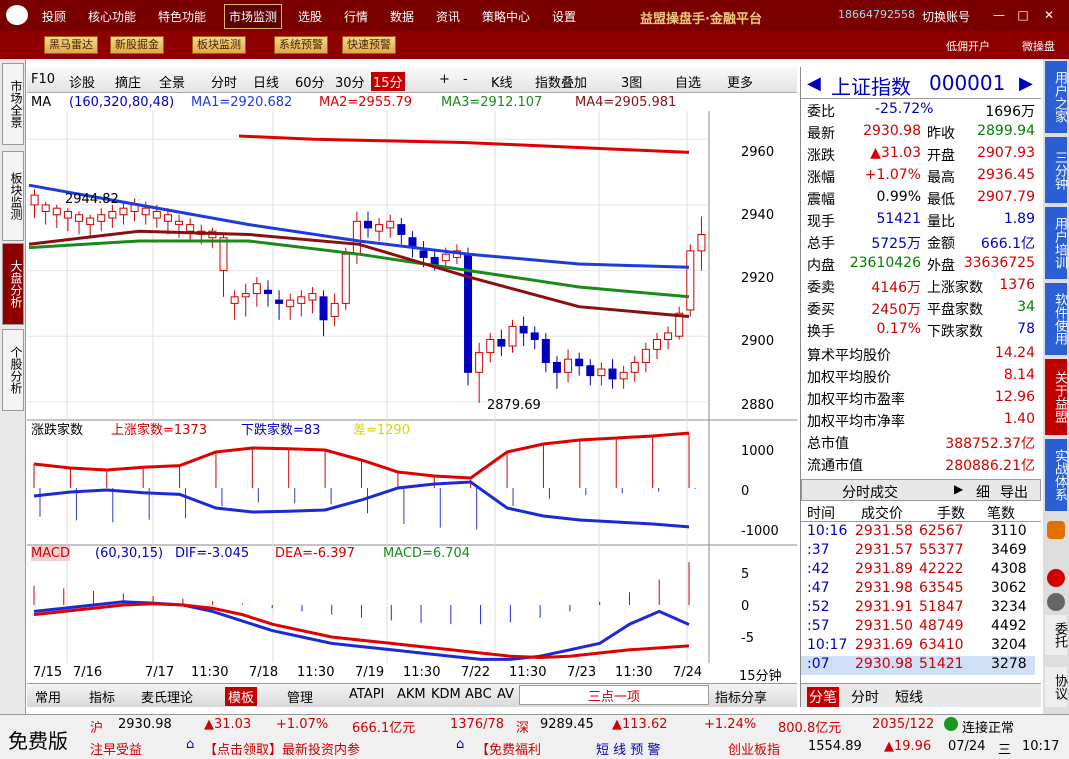 The image size is (1069, 759). What do you see at coordinates (116, 750) in the screenshot?
I see `news-ticker-1: 注早受益` at bounding box center [116, 750].